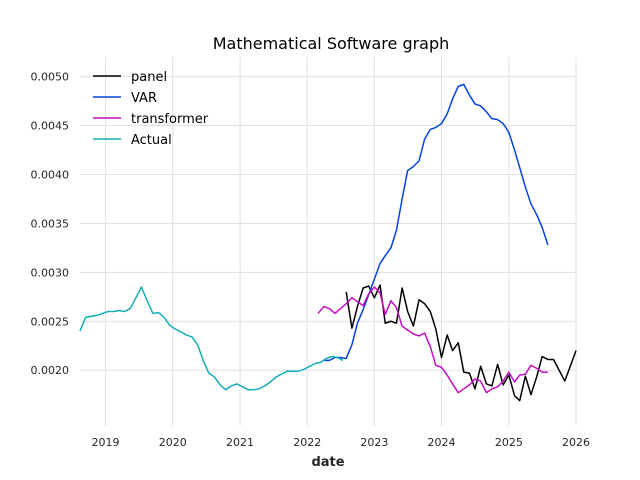 The width and height of the screenshot is (640, 480). Describe the element at coordinates (331, 43) in the screenshot. I see `chart-title: Mathematical Software graph` at that location.